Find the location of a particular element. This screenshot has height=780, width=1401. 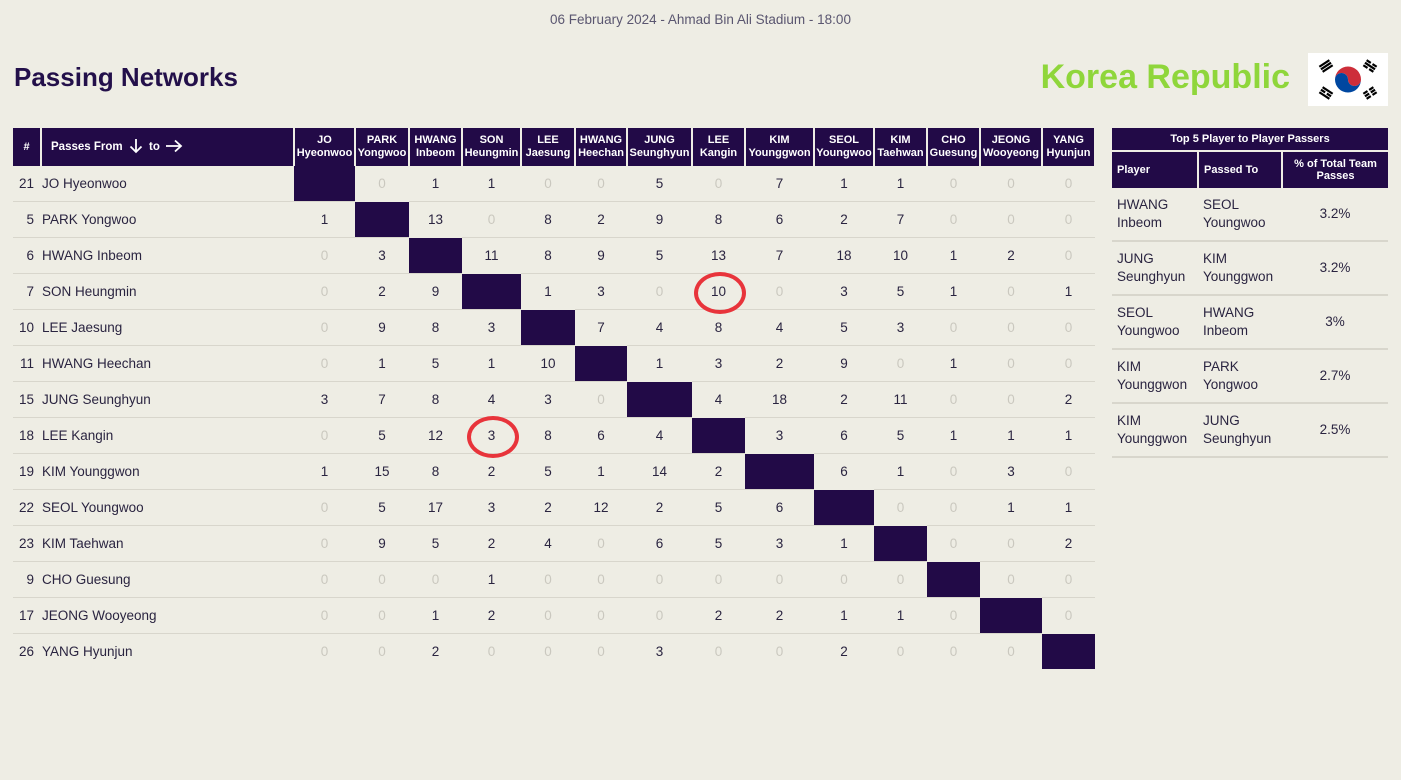

page-title: Passing Networks is located at coordinates (126, 77).